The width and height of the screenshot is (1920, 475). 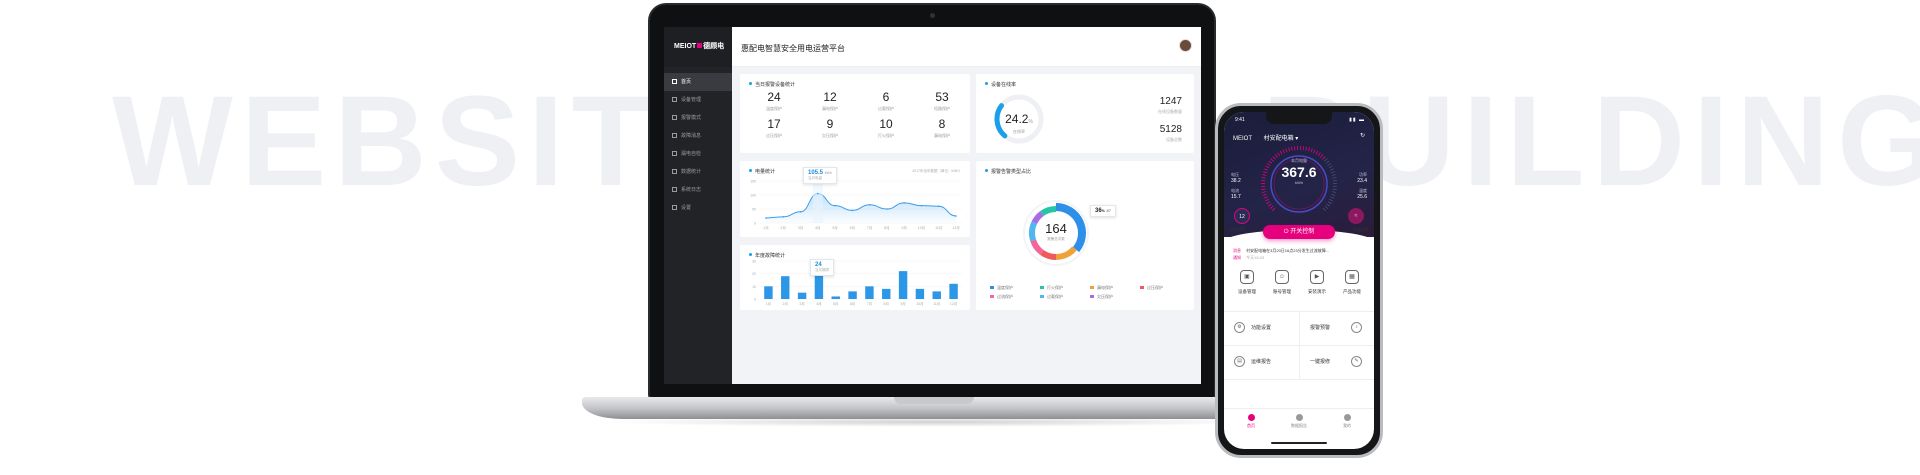 I want to click on avatar, so click(x=1185, y=45).